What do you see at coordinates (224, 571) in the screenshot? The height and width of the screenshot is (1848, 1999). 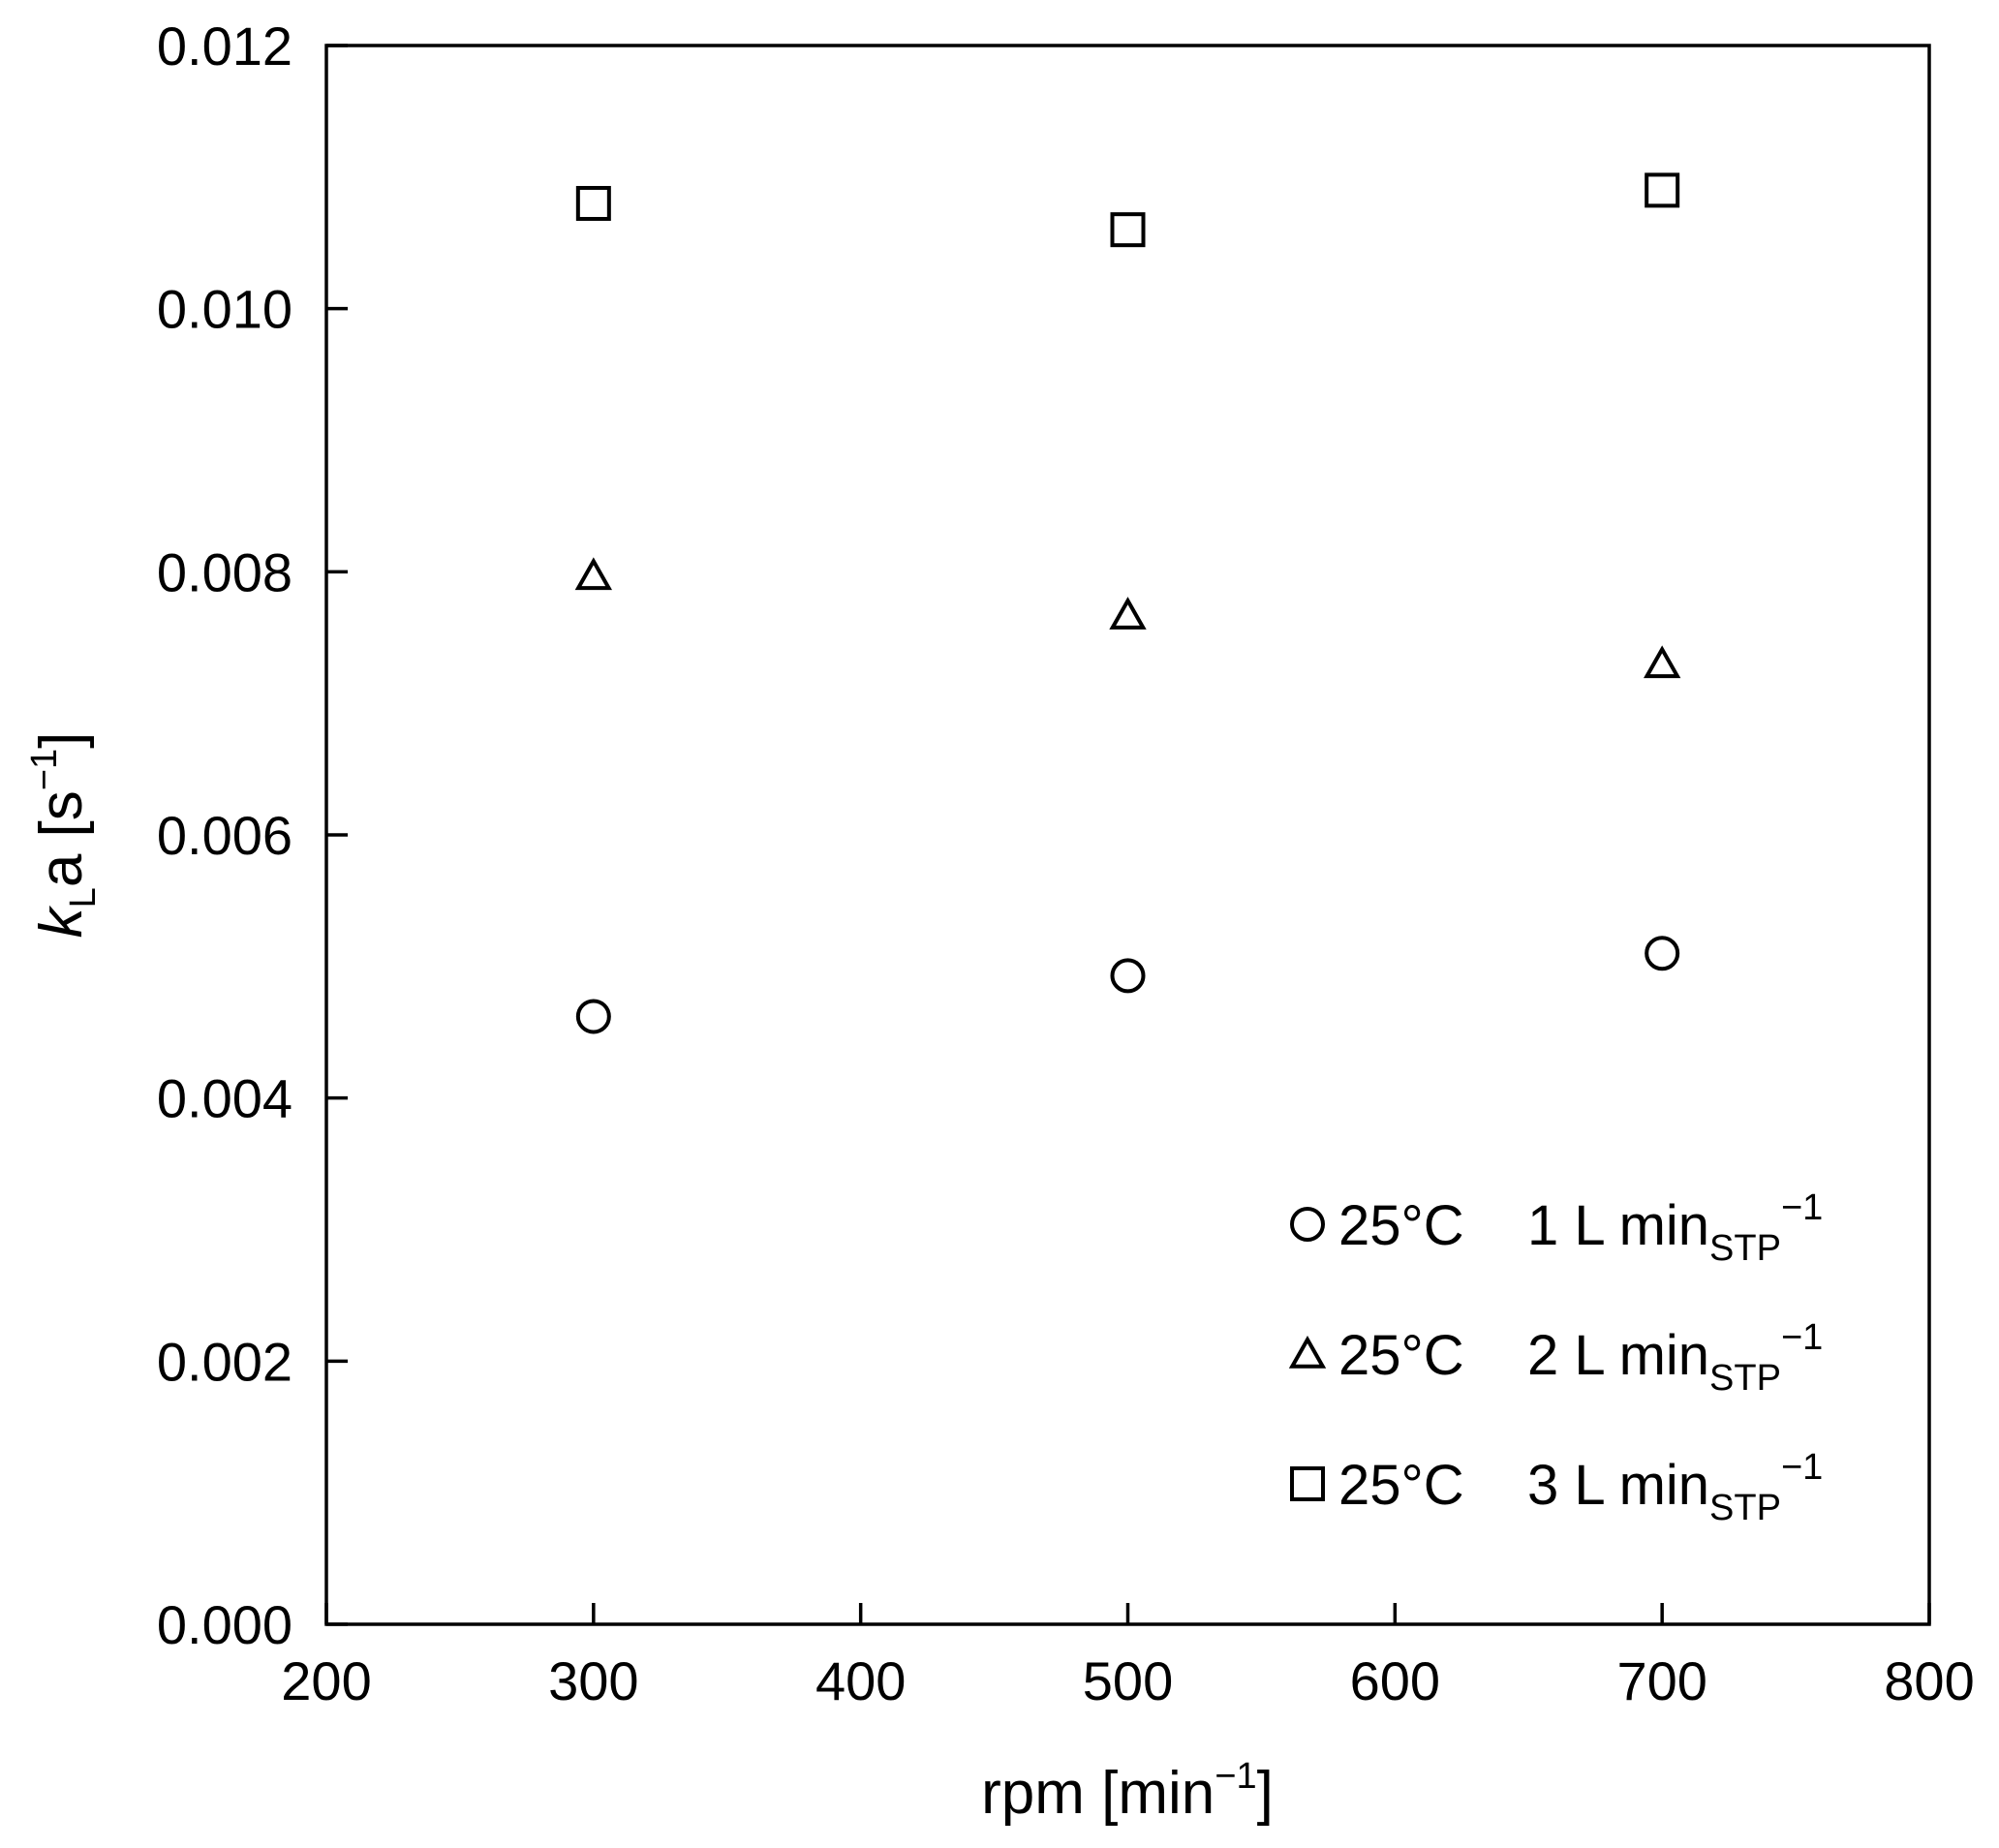 I see `y-tick-label: 0.008` at bounding box center [224, 571].